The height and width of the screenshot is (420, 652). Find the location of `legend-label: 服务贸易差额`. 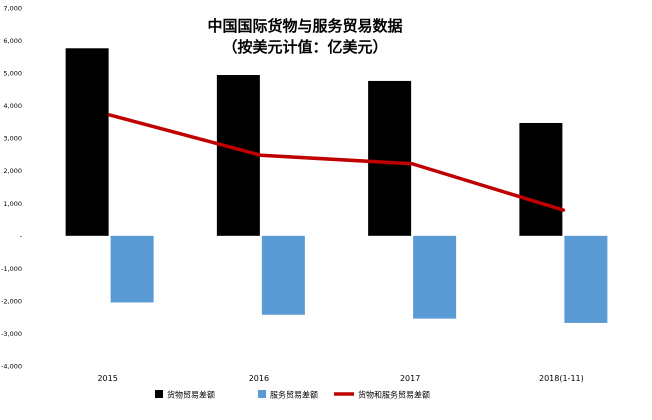

legend-label: 服务贸易差额 is located at coordinates (294, 395).